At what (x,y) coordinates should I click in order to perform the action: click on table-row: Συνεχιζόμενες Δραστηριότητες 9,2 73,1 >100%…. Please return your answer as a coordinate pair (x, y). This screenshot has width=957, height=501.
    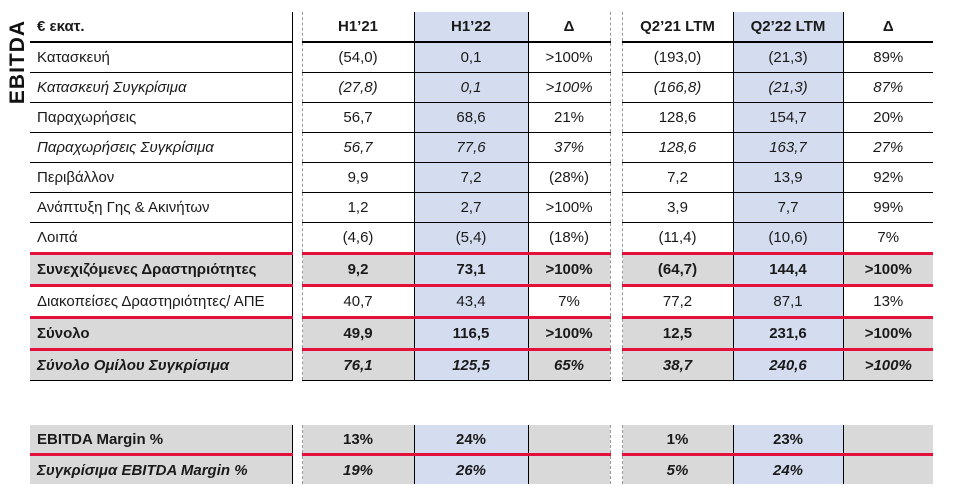
    Looking at the image, I should click on (481, 269).